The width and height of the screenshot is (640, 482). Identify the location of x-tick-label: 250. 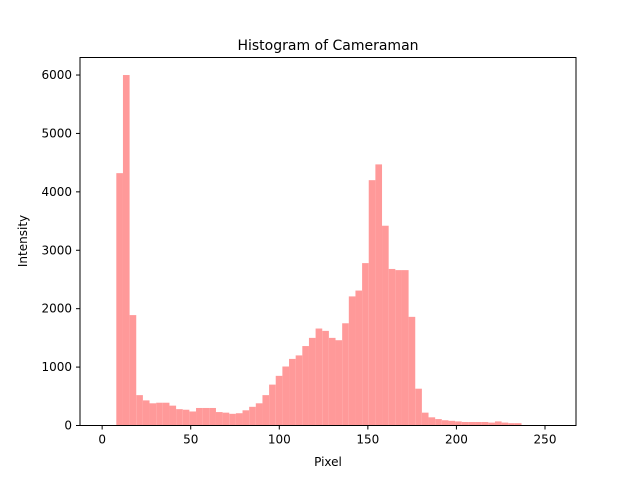
(545, 440).